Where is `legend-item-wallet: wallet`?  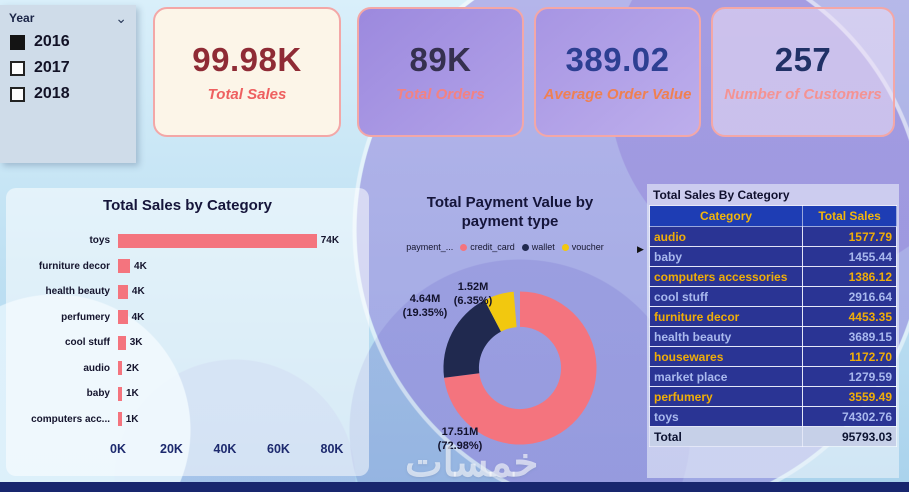
legend-item-wallet: wallet is located at coordinates (538, 247).